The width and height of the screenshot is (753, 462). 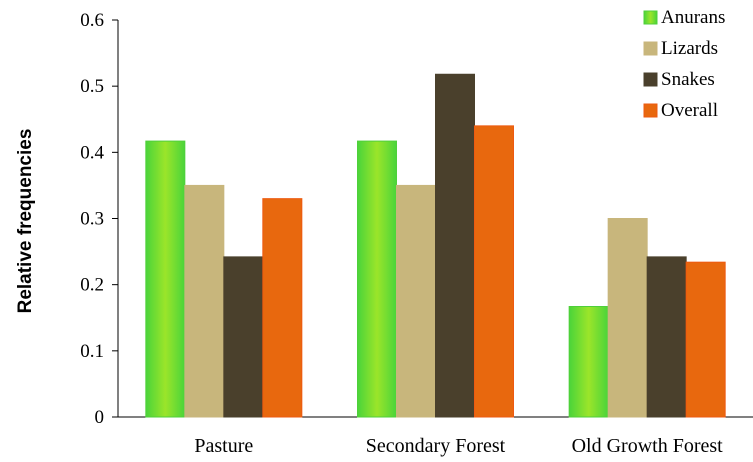 I want to click on legend-label-overall: Overall, so click(x=689, y=110).